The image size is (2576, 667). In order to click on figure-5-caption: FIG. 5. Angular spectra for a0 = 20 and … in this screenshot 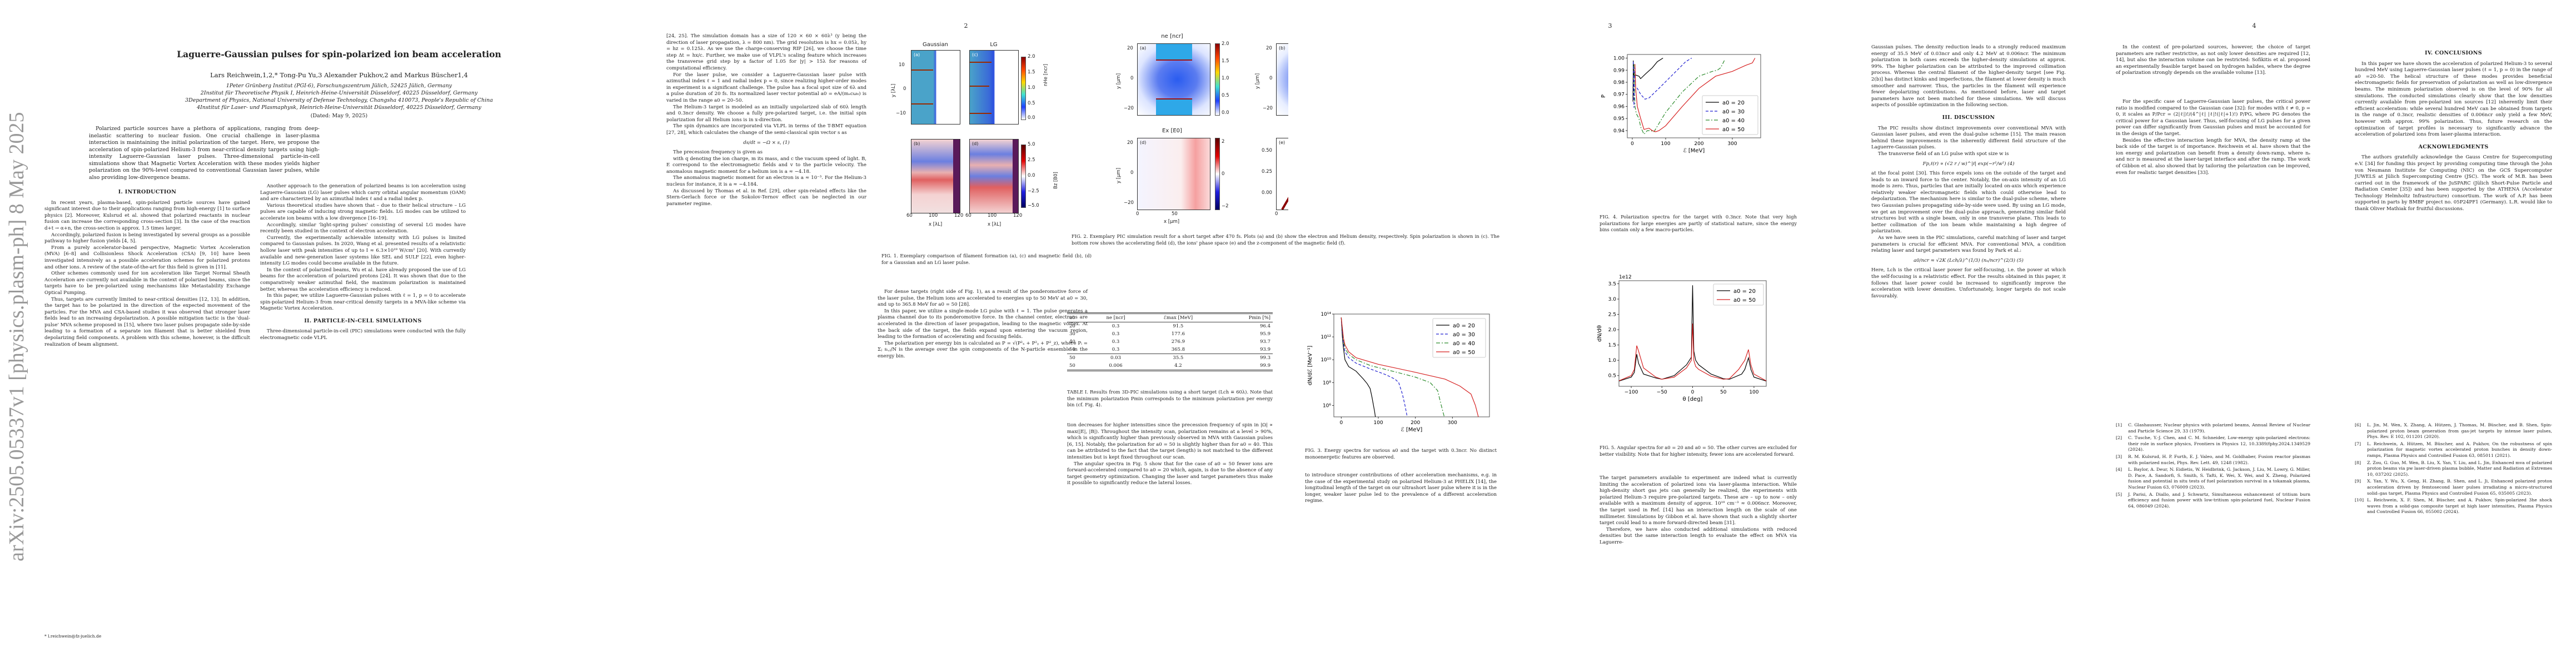, I will do `click(1698, 451)`.